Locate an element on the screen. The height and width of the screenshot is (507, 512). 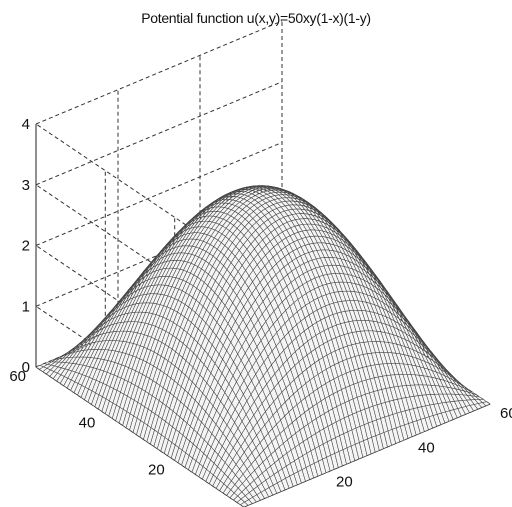
z-tick-label: 0 is located at coordinates (26, 367).